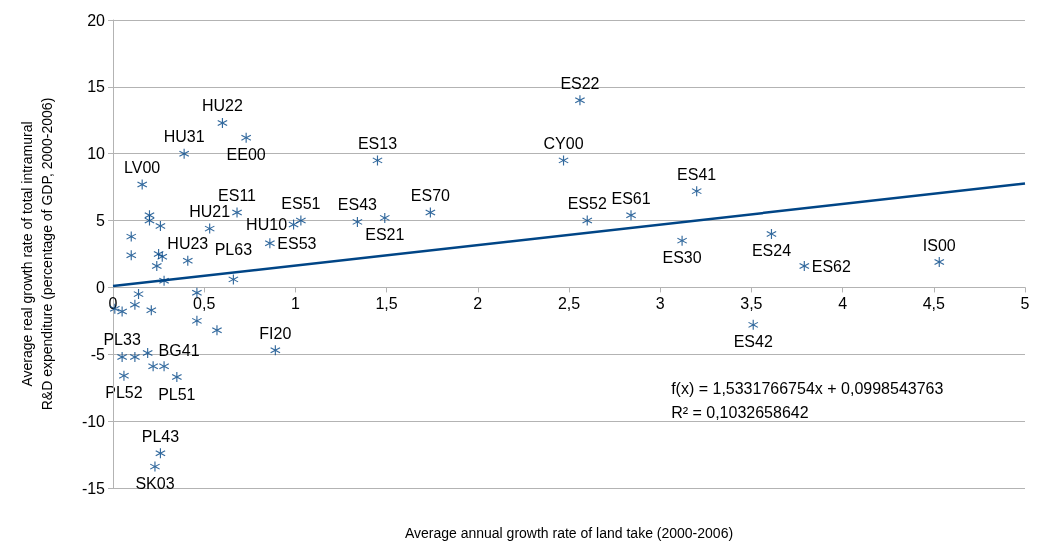 This screenshot has width=1045, height=550. I want to click on y-tick-label: 5, so click(101, 221).